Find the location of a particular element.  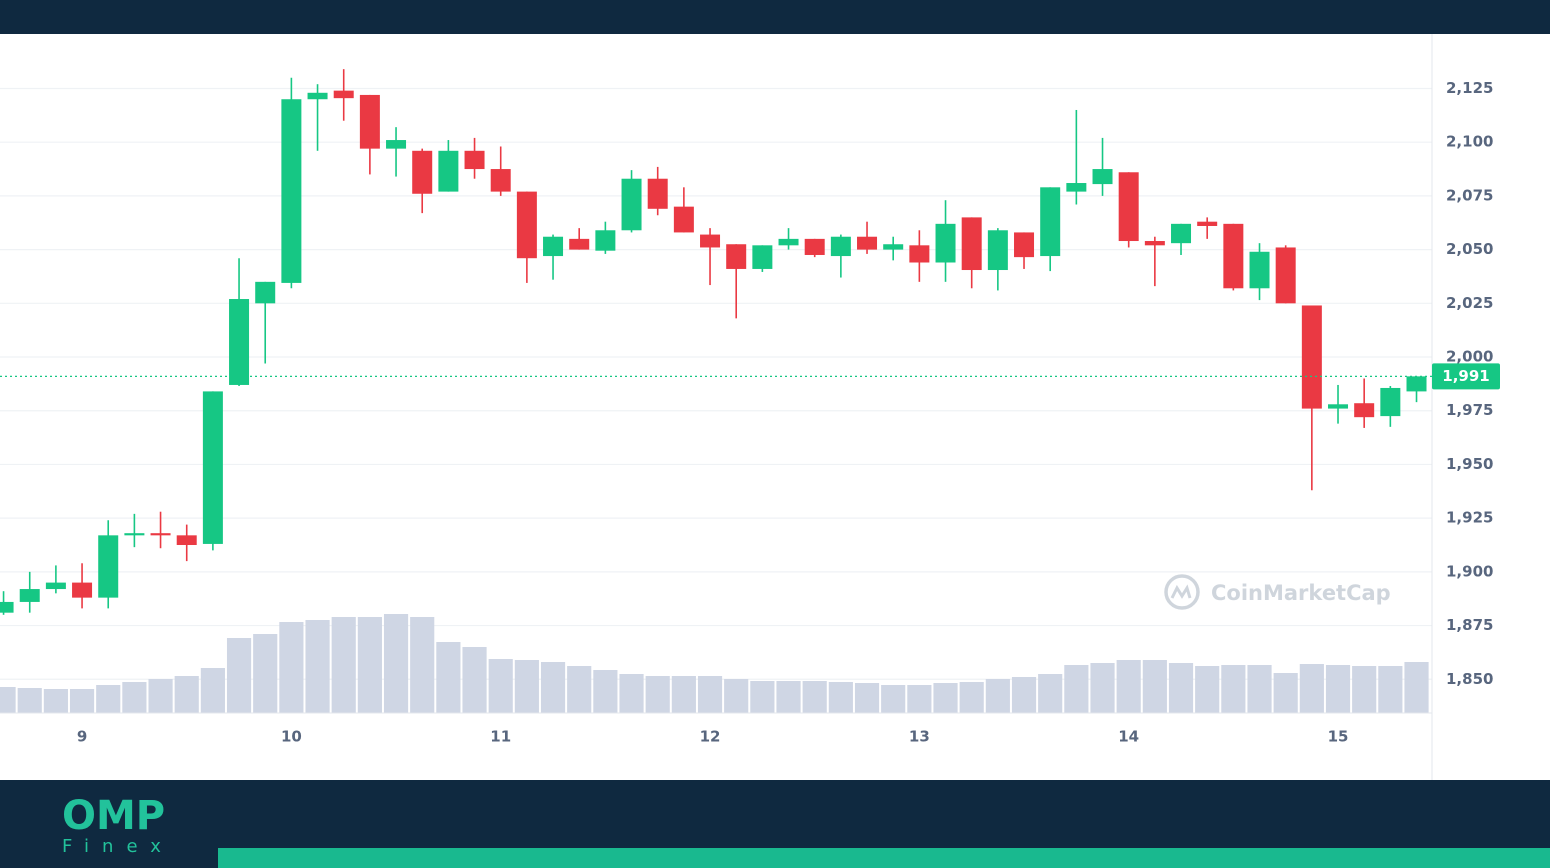

y-tick-label: 2,125 is located at coordinates (1469, 88).